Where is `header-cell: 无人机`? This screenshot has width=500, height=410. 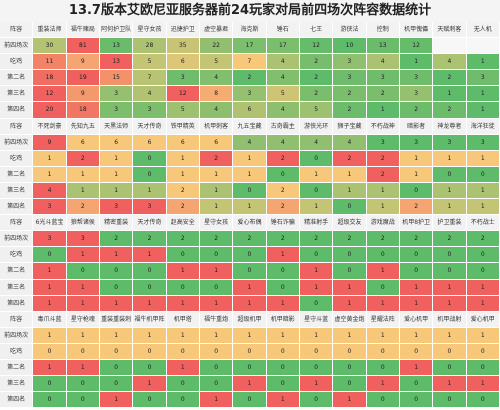 header-cell: 无人机 is located at coordinates (483, 30).